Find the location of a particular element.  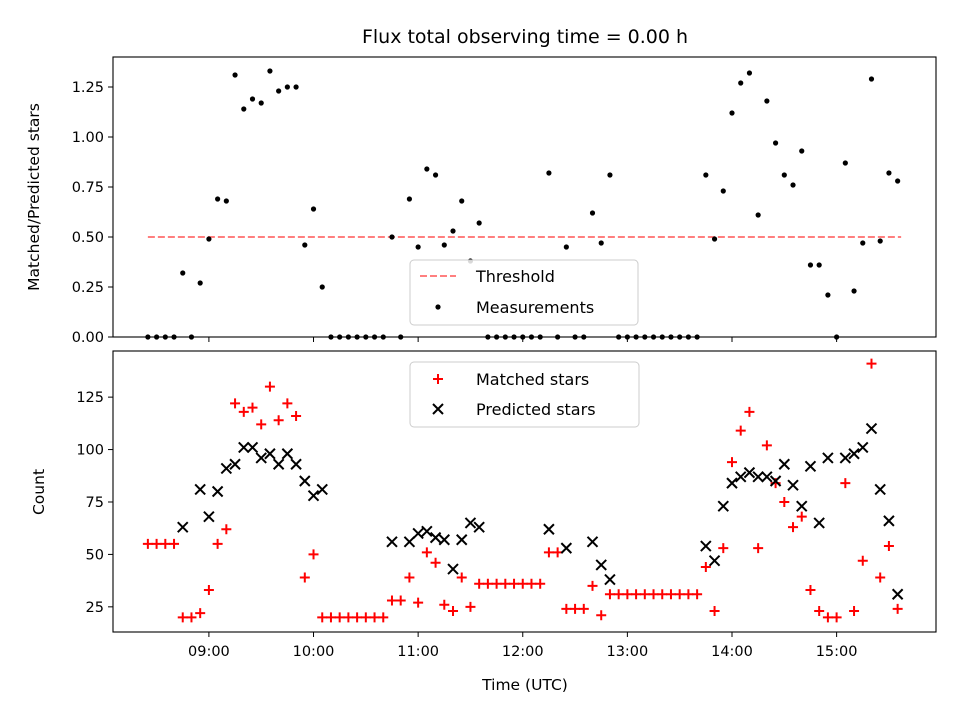

xtick-label: 14:00 is located at coordinates (732, 652).